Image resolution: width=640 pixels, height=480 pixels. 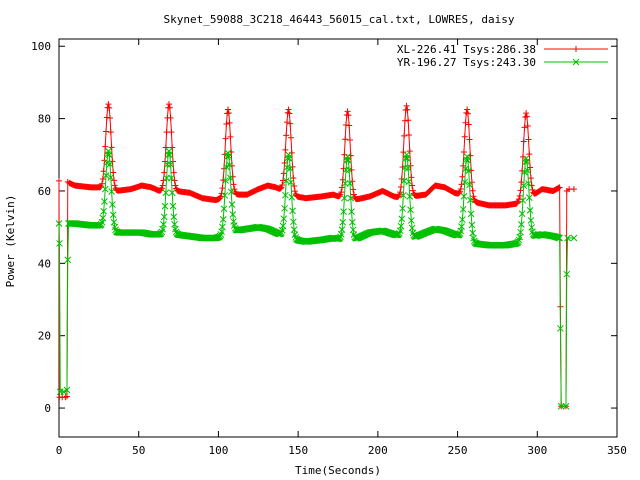 What do you see at coordinates (576, 49) in the screenshot?
I see `legend-sample-xl` at bounding box center [576, 49].